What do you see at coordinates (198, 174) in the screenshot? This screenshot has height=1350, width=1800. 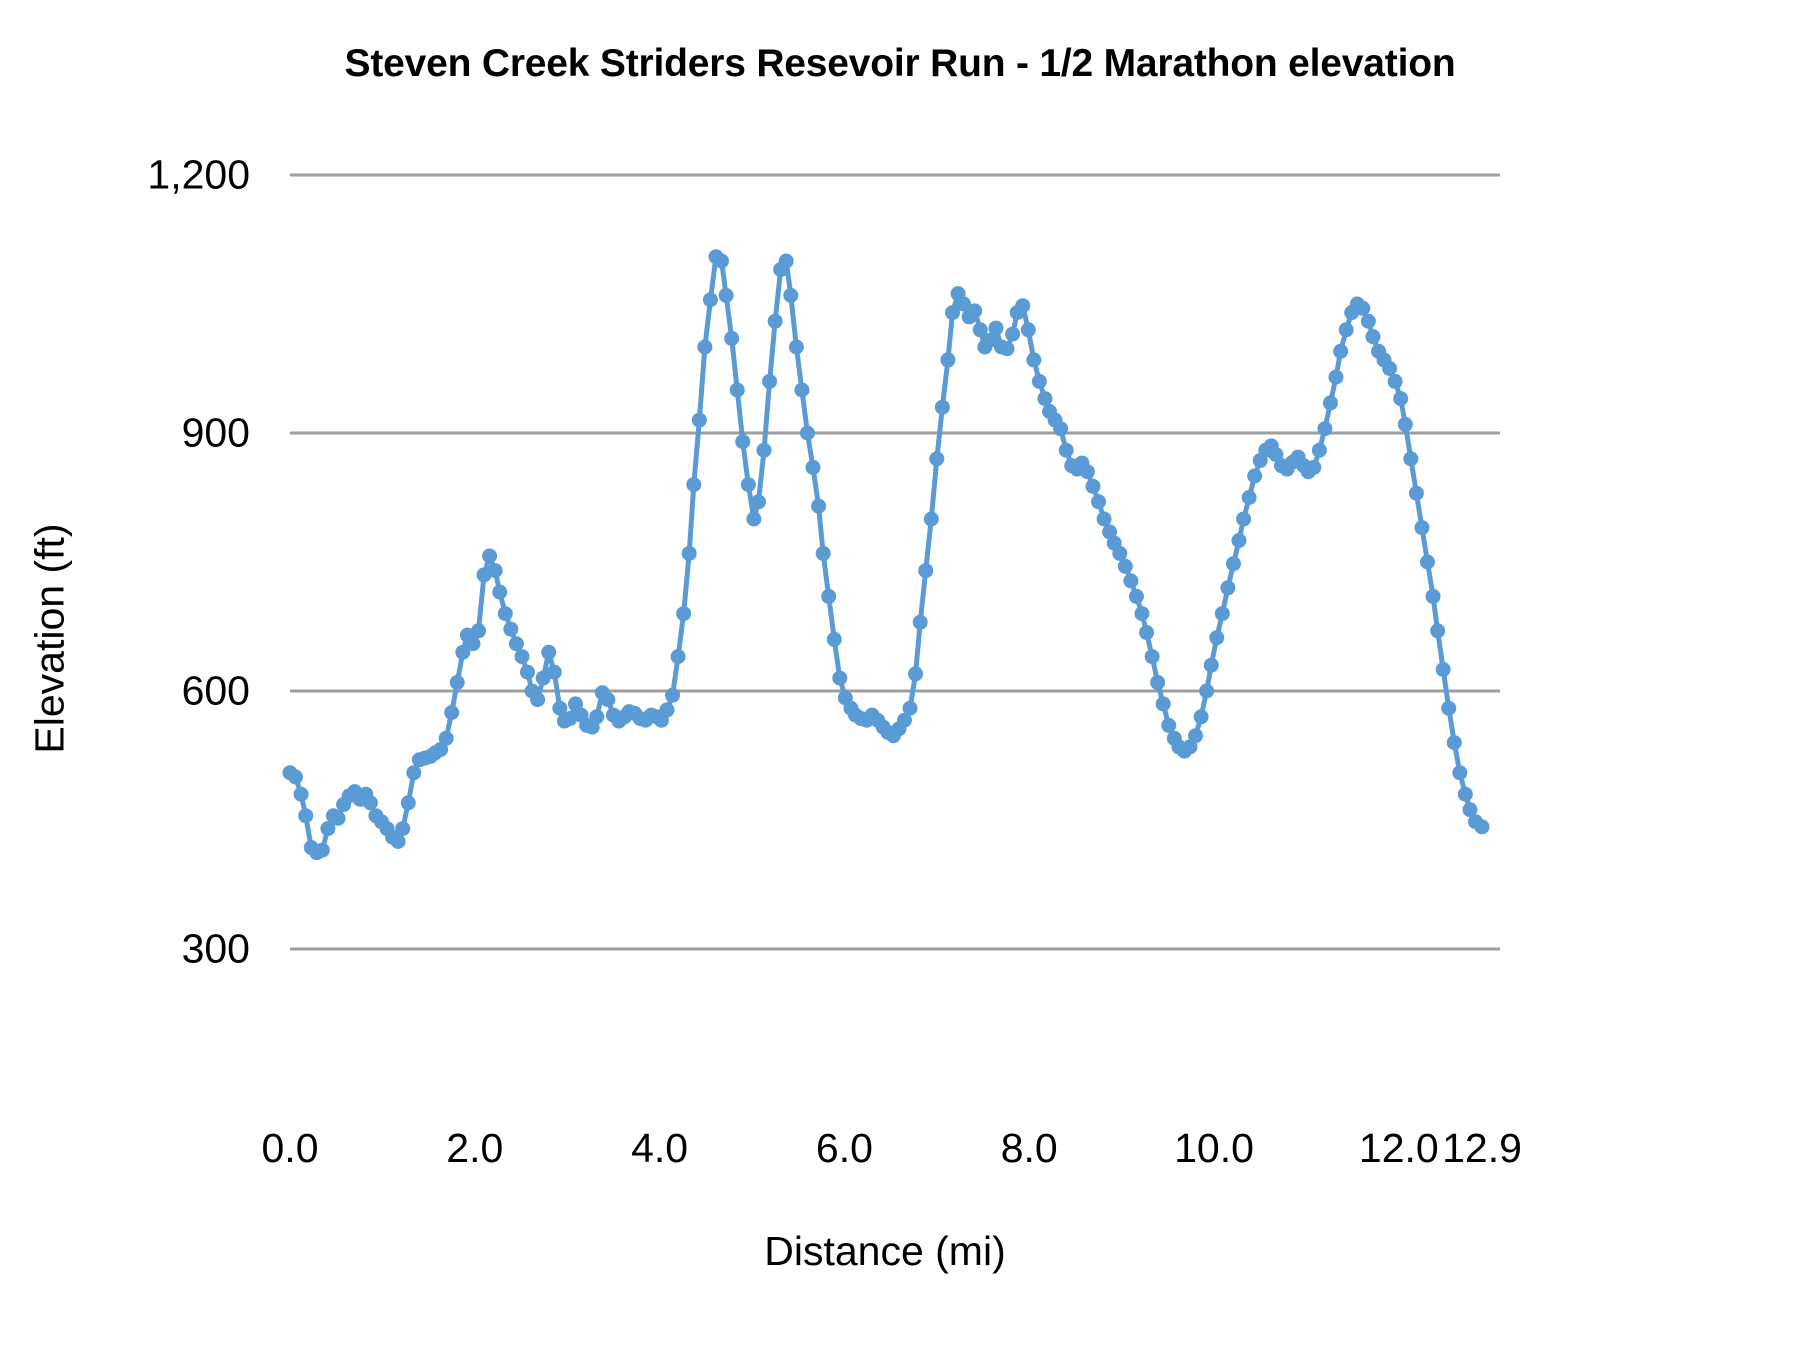 I see `y-tick-label: 1,200` at bounding box center [198, 174].